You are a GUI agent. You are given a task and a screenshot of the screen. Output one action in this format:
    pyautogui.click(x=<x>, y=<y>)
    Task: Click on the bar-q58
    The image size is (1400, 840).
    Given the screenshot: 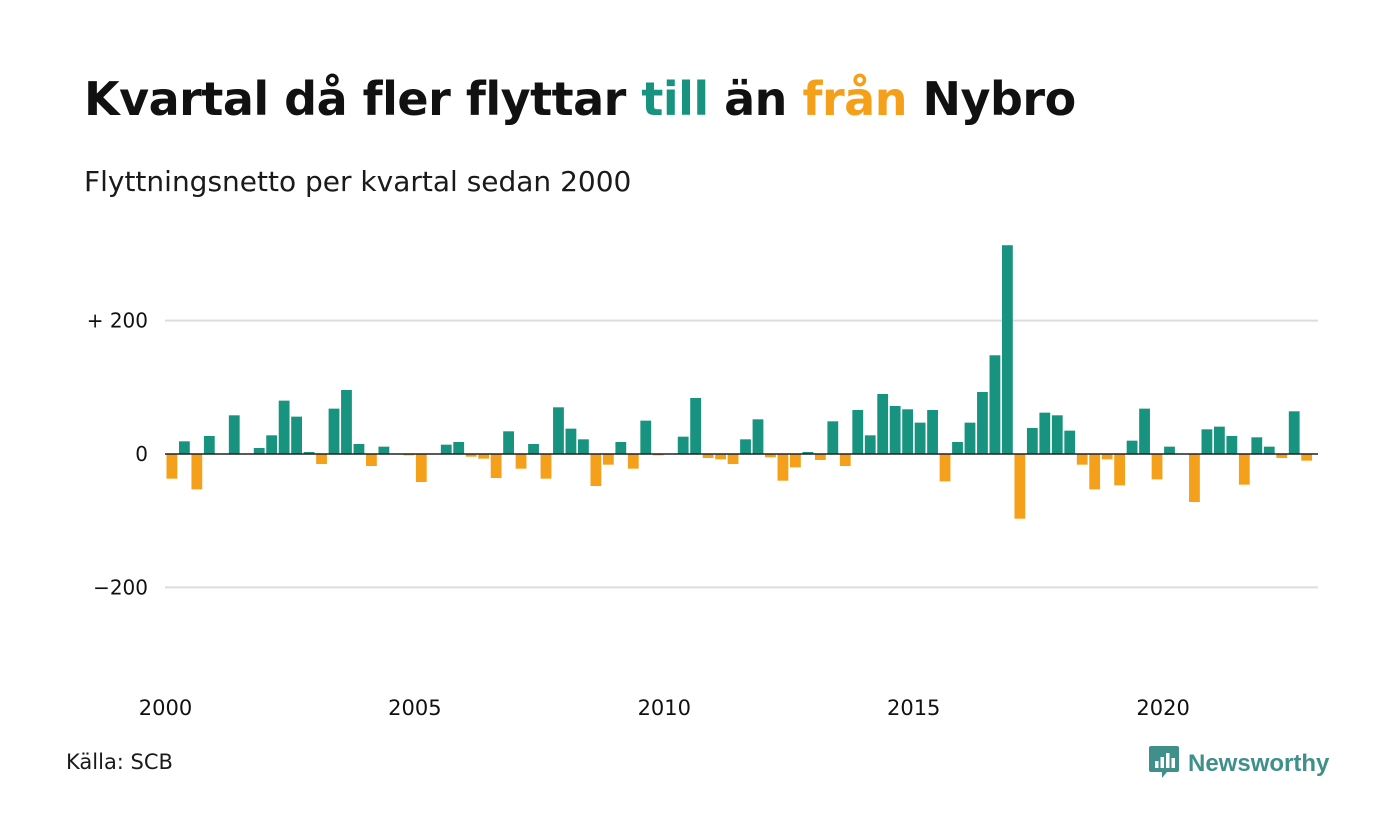 What is the action you would take?
    pyautogui.click(x=883, y=423)
    